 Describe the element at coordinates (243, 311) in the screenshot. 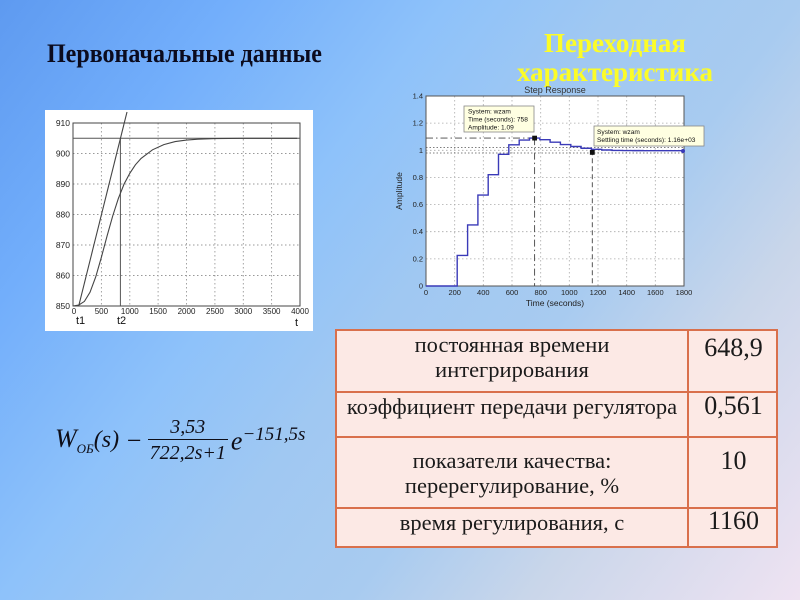

I see `svg-text: 3000` at that location.